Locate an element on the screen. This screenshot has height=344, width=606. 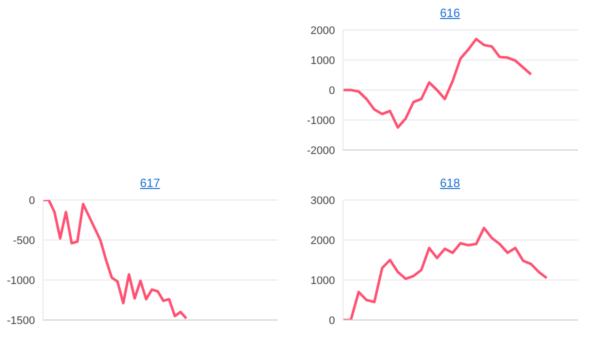
chart-title: 617 is located at coordinates (150, 183).